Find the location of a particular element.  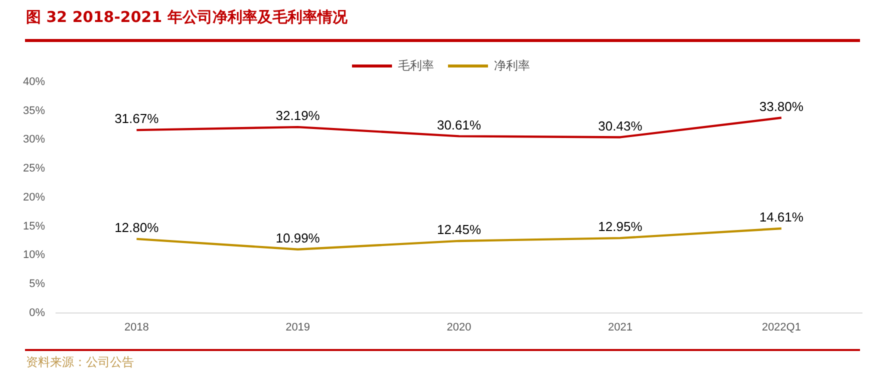

data-label: 30.43% is located at coordinates (620, 126).